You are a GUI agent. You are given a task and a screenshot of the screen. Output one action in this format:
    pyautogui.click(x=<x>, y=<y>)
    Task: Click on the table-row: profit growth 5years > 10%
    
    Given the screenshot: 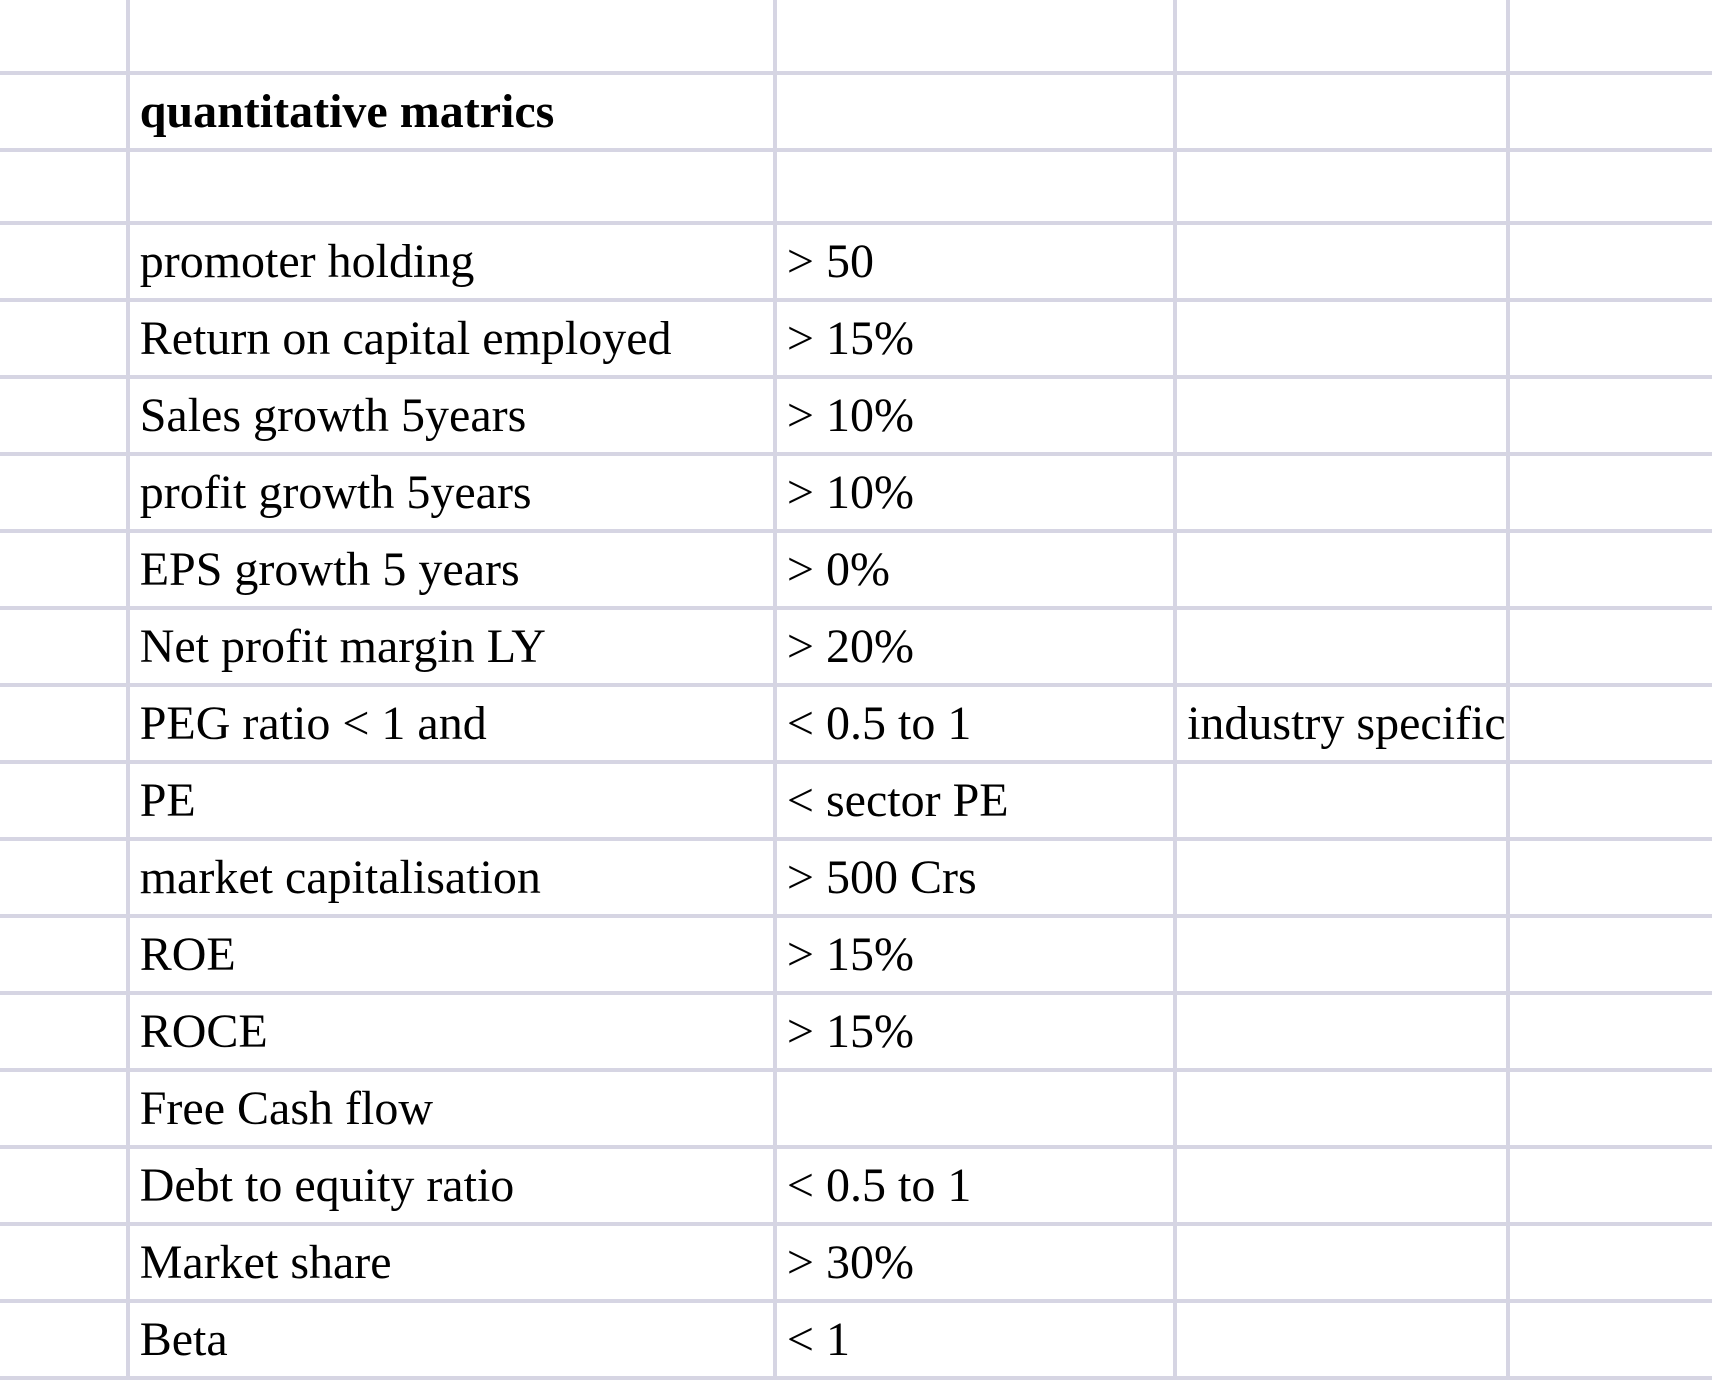 What is the action you would take?
    pyautogui.click(x=856, y=492)
    